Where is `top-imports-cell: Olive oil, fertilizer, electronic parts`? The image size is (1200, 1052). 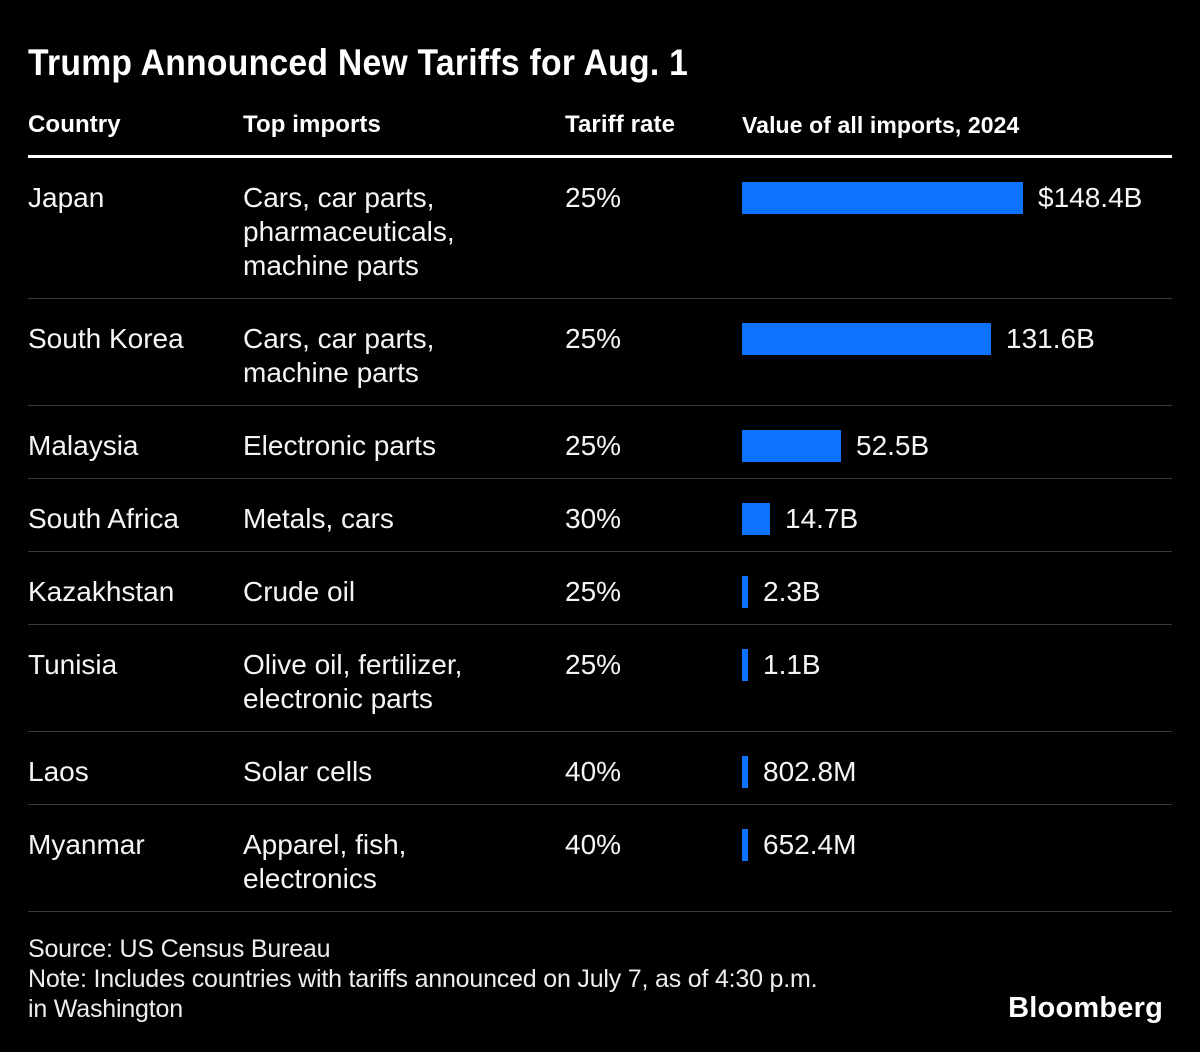
top-imports-cell: Olive oil, fertilizer, electronic parts is located at coordinates (353, 681).